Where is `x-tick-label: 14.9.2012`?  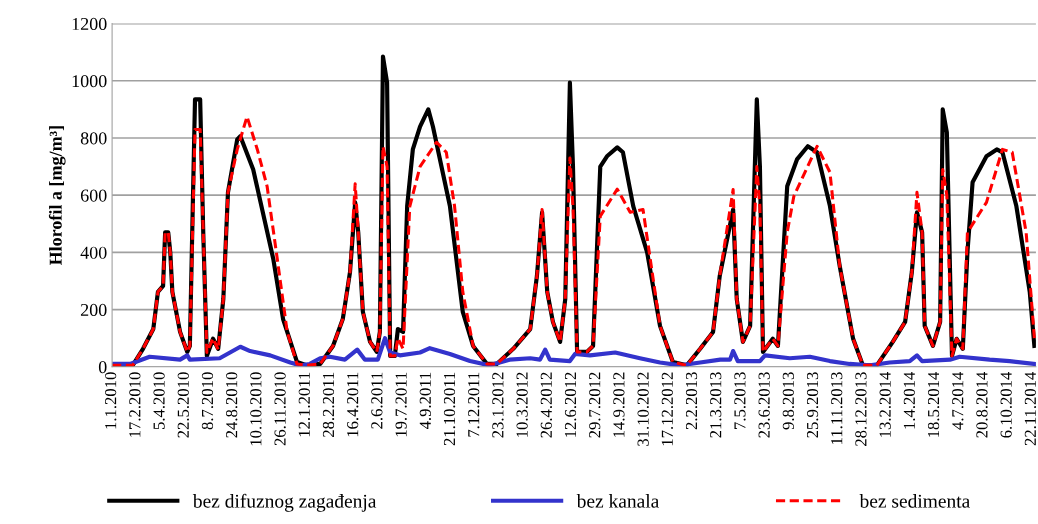 x-tick-label: 14.9.2012 is located at coordinates (619, 404).